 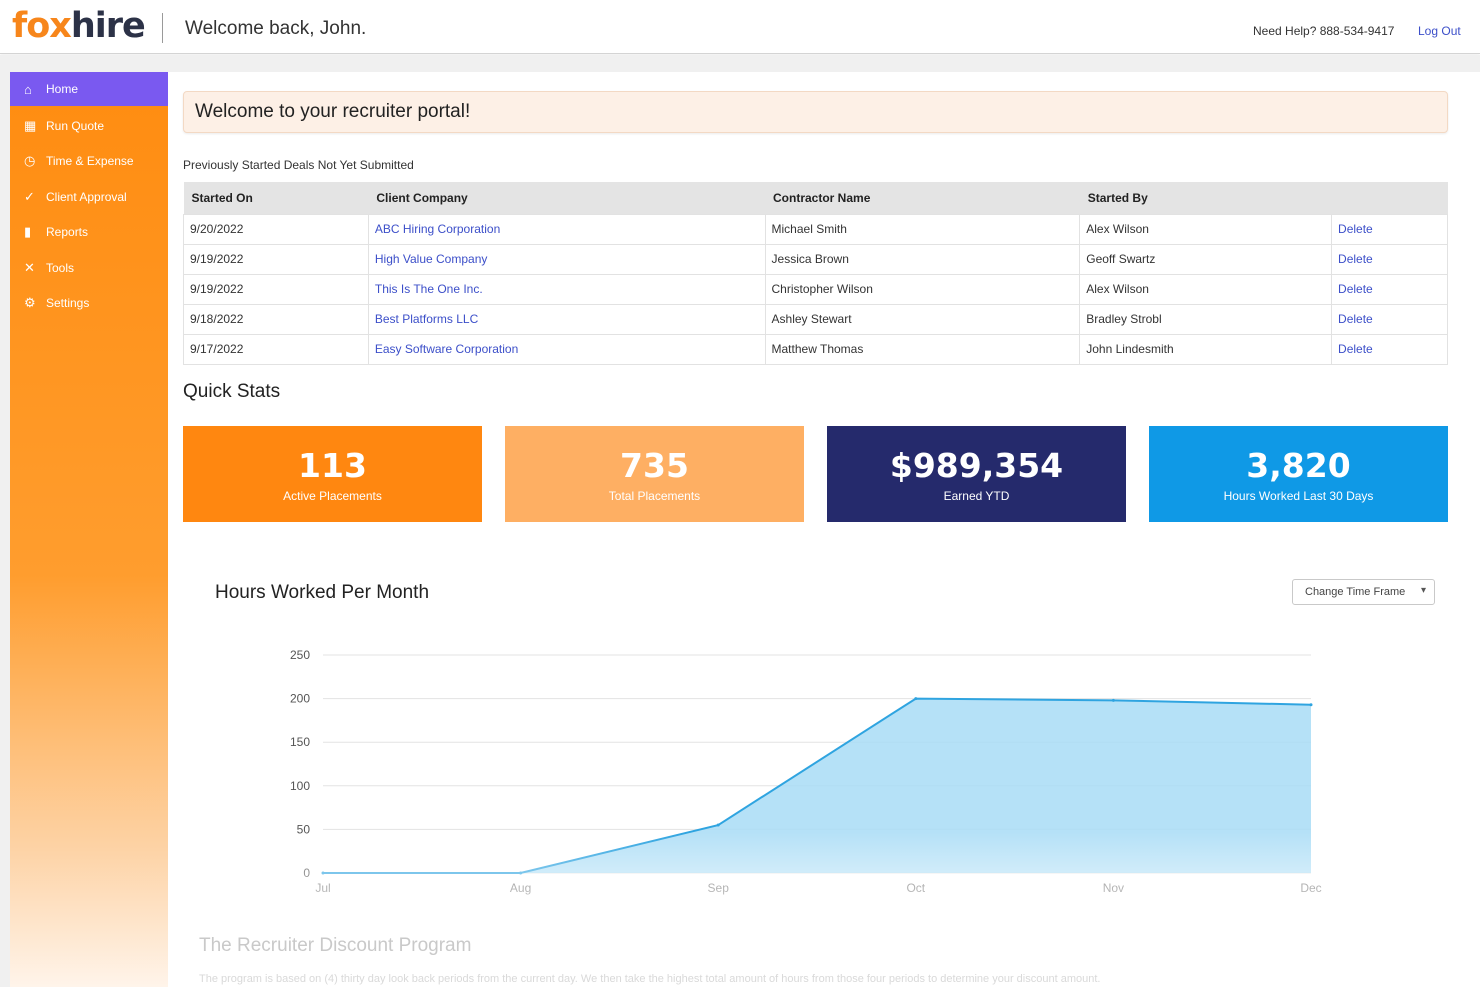 I want to click on sidebar-item-label: Time & Expense, so click(x=90, y=161).